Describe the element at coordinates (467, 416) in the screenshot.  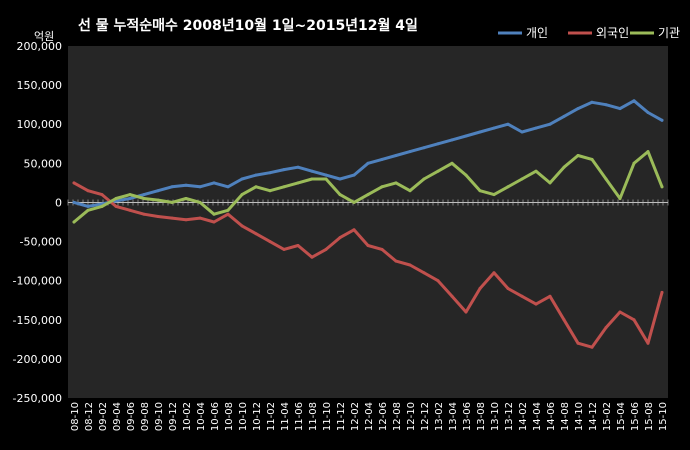
I see `x-tick-label: 13-06` at that location.